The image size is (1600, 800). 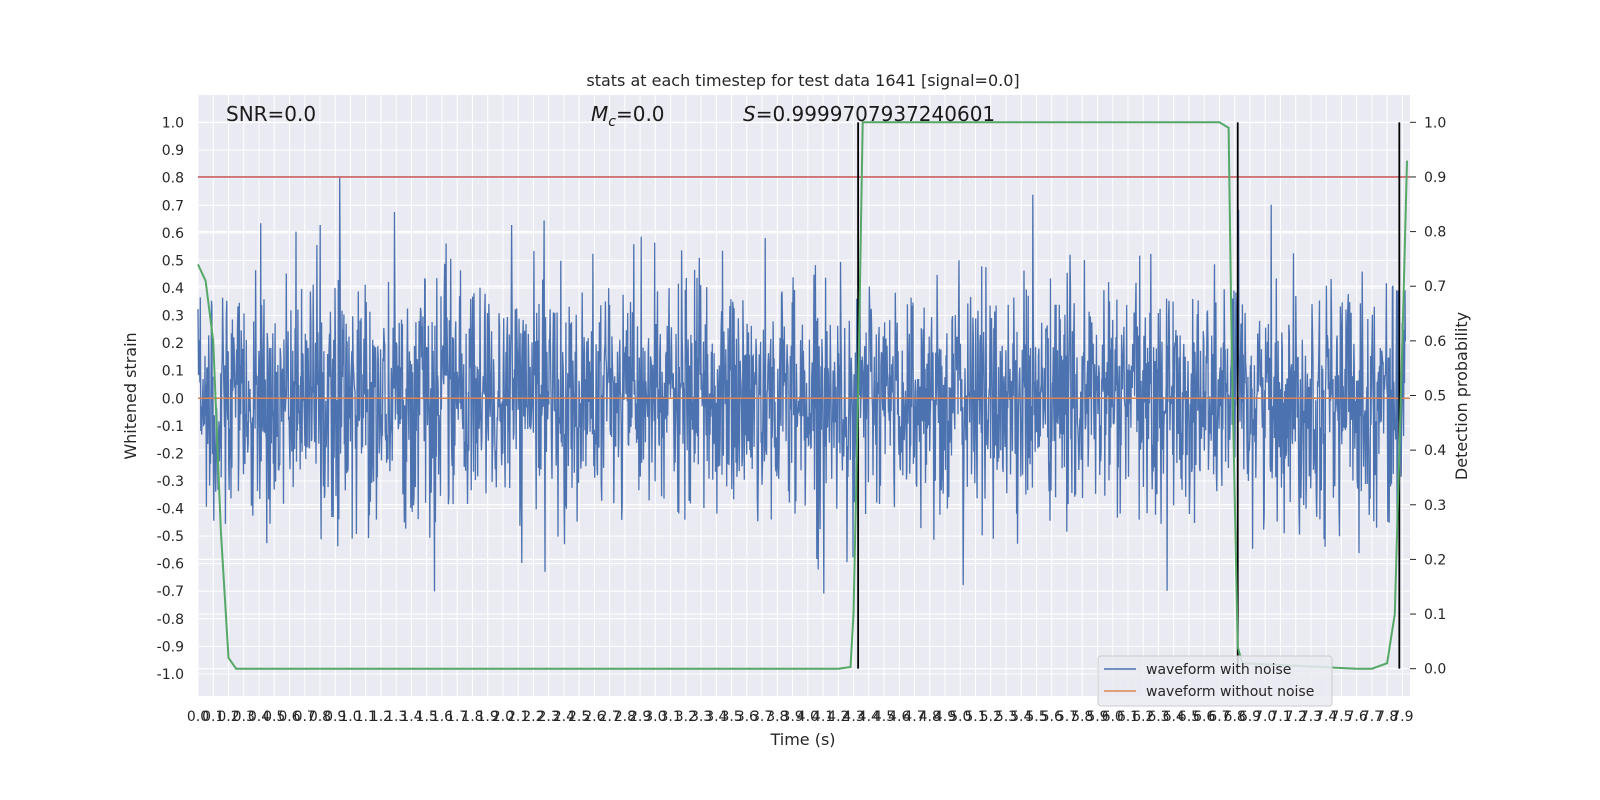 What do you see at coordinates (1036, 717) in the screenshot?
I see `x-tick-label: 5.5` at bounding box center [1036, 717].